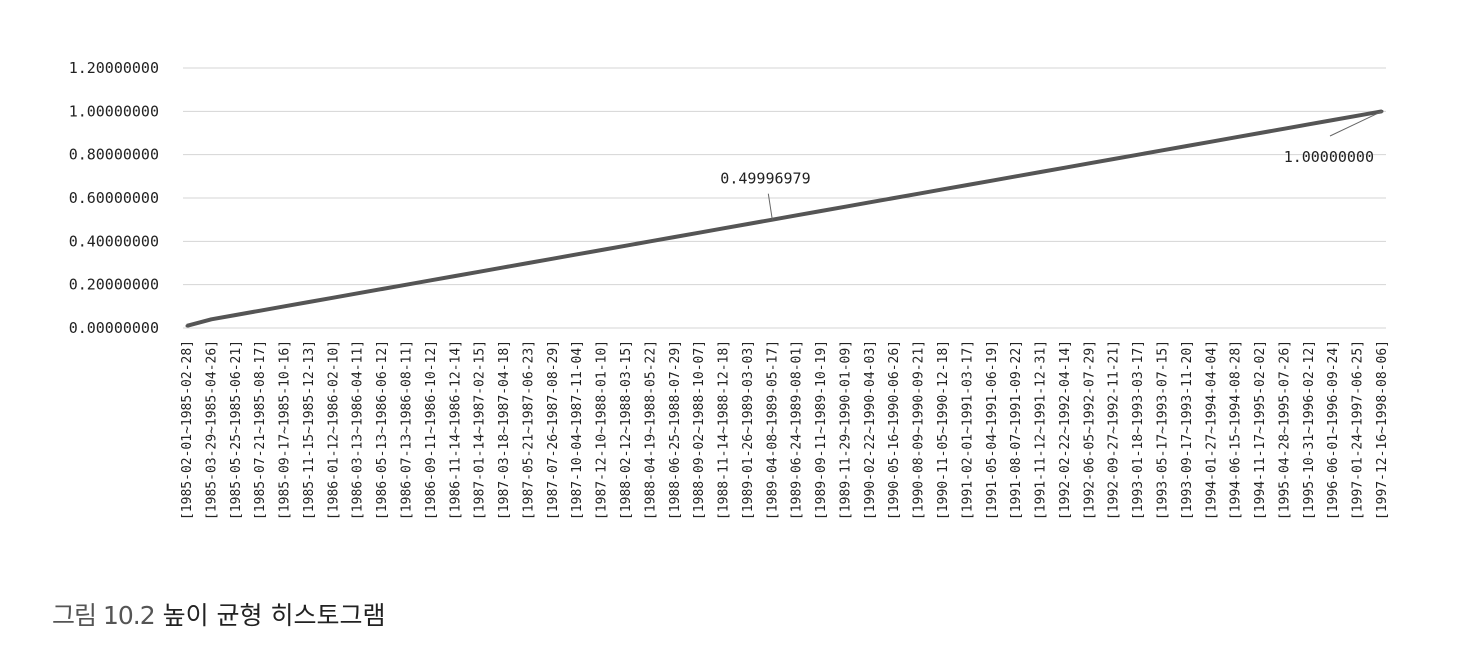 The height and width of the screenshot is (662, 1468). I want to click on figure-caption: 그림 10.2 높이 균형 히스토그램, so click(218, 614).